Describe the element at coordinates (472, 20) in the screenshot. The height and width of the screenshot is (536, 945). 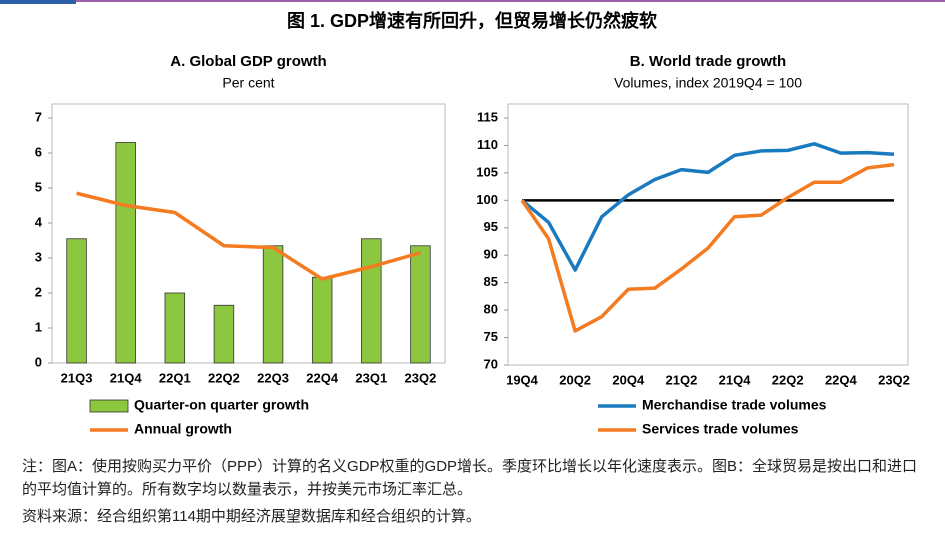
I see `page-title: 图 1. GDP增速有所回升，但贸易增长仍然疲软` at that location.